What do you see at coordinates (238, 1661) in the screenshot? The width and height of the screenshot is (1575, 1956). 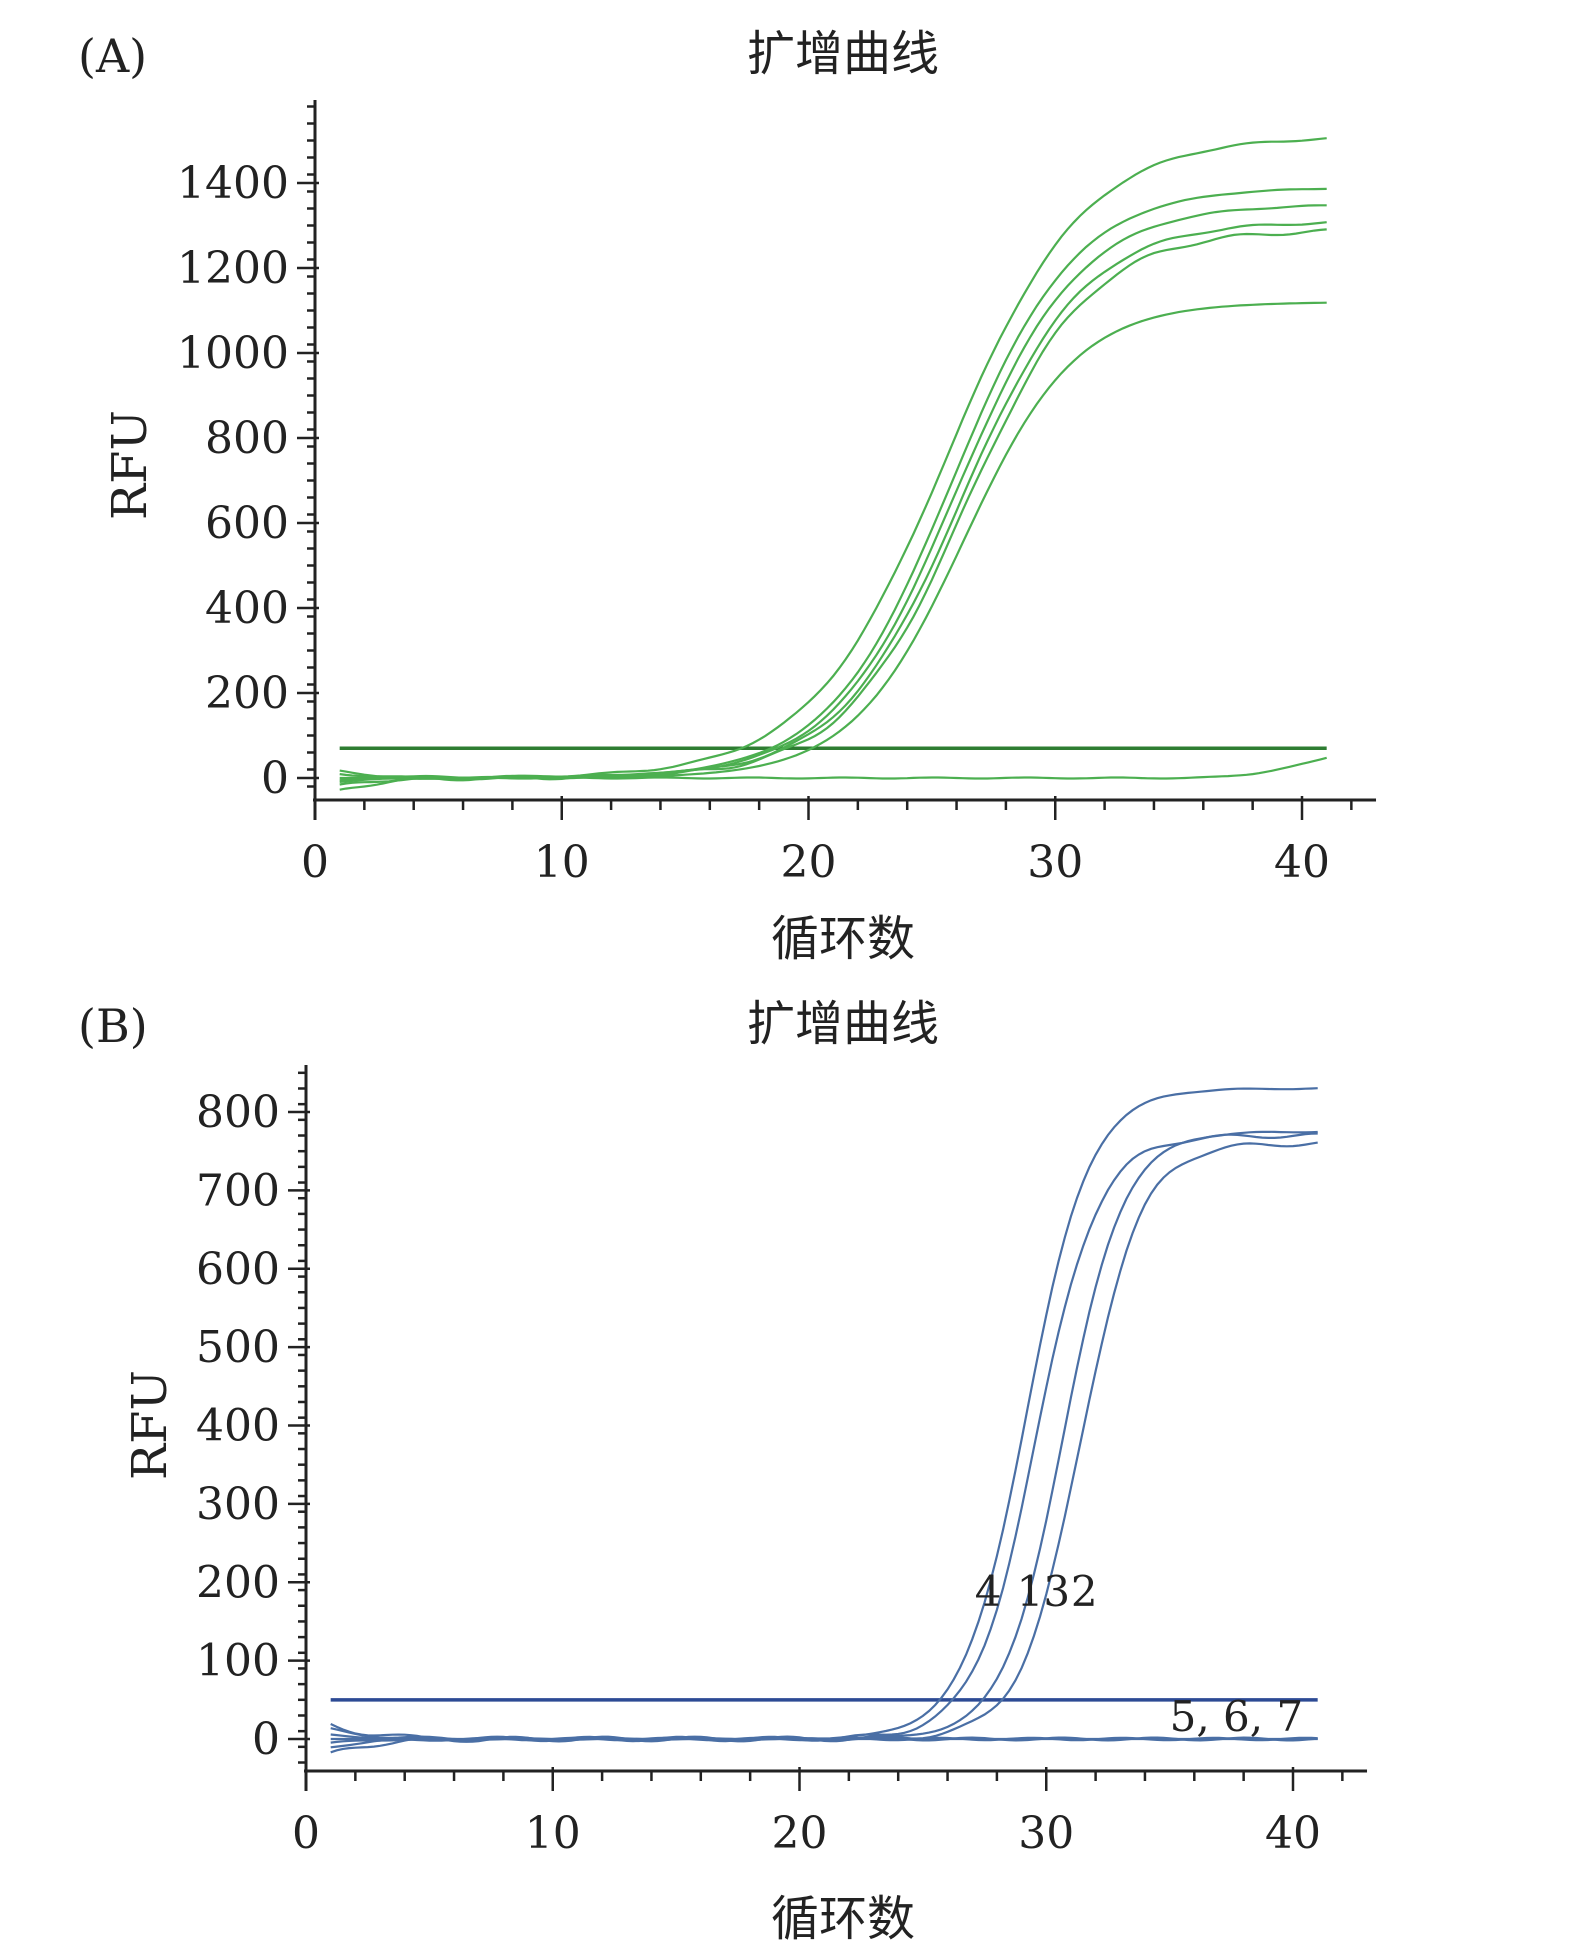 I see `y-tick-label: 100` at bounding box center [238, 1661].